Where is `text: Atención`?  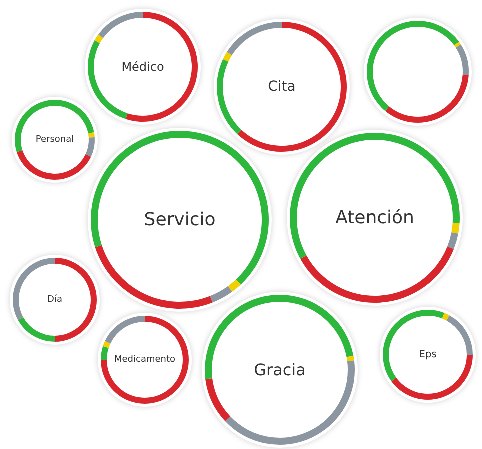
text: Atención is located at coordinates (375, 218).